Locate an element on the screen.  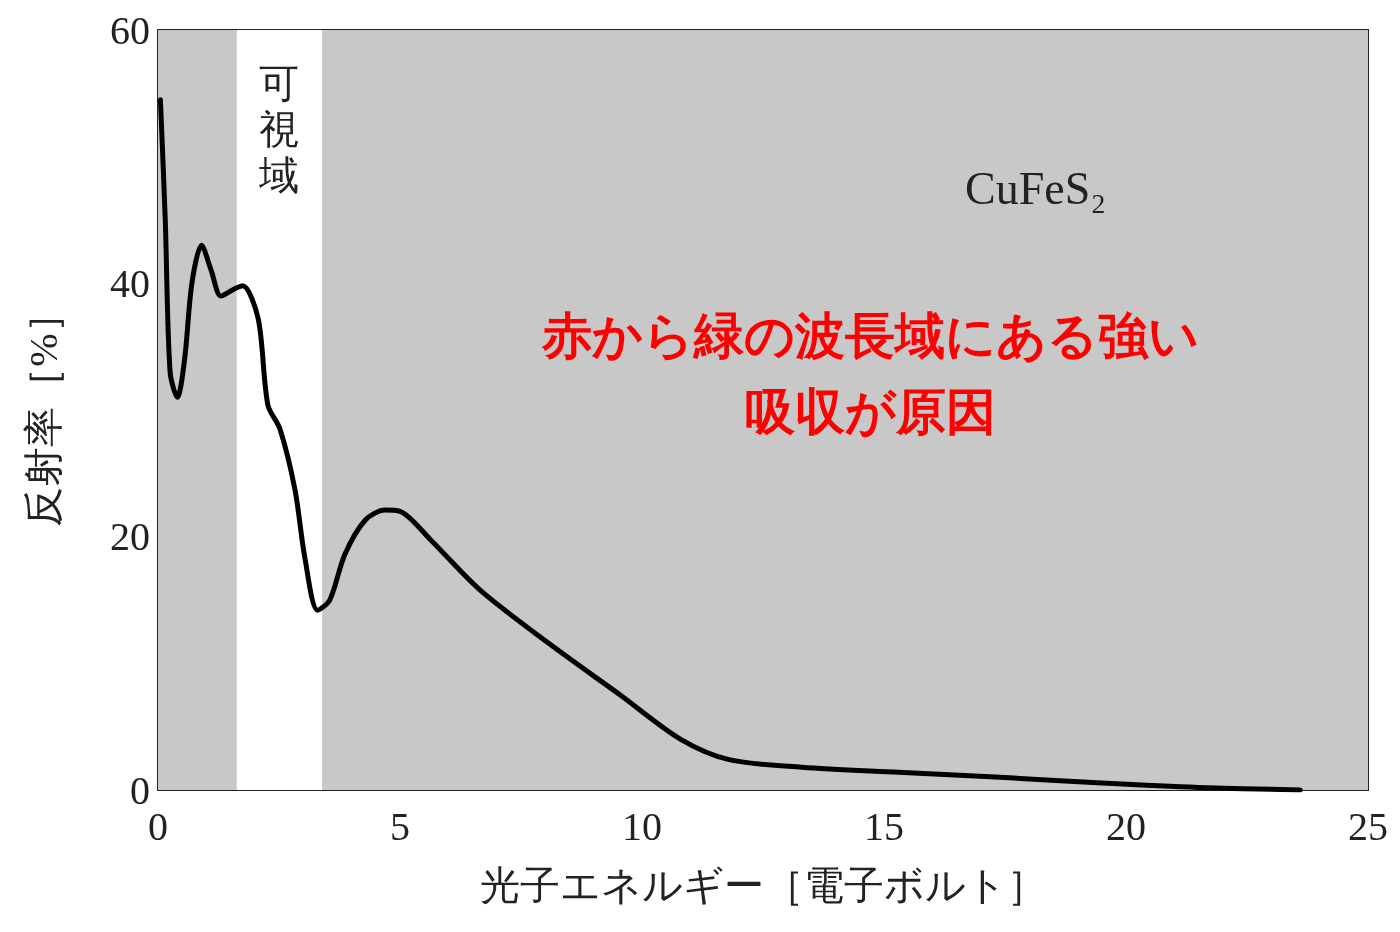
x-tick-label: 25 is located at coordinates (1368, 826).